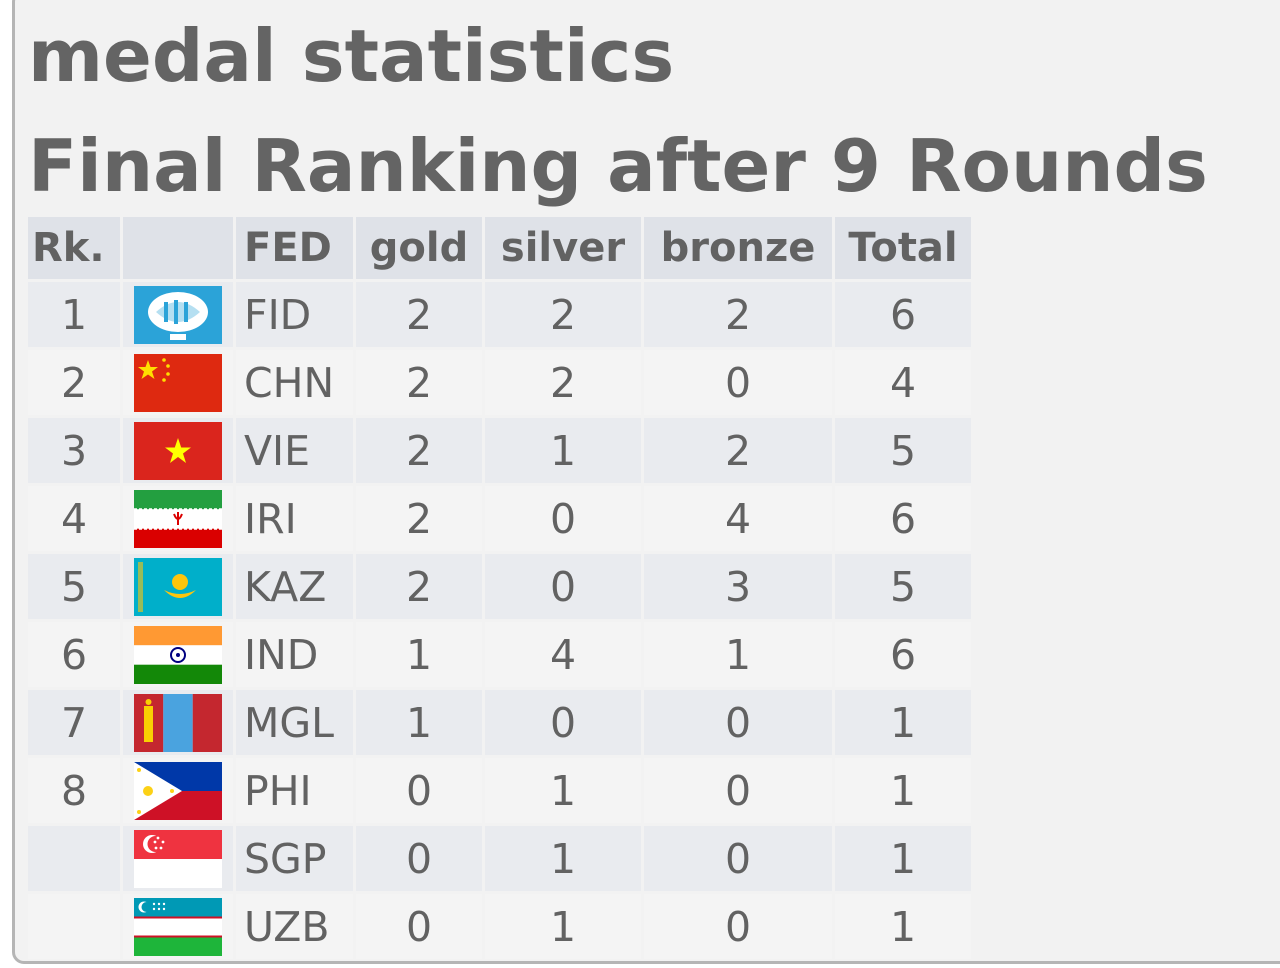 This screenshot has width=1280, height=968. I want to click on fed-cell: KAZ, so click(294, 586).